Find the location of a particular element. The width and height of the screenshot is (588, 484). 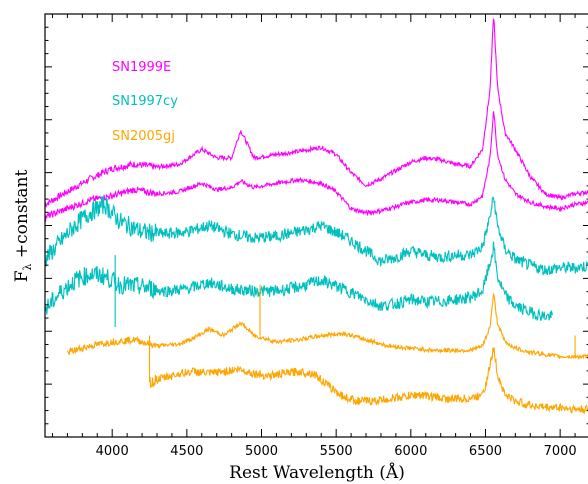

legend: SN1999E SN1997cy SN2005gj is located at coordinates (145, 102).